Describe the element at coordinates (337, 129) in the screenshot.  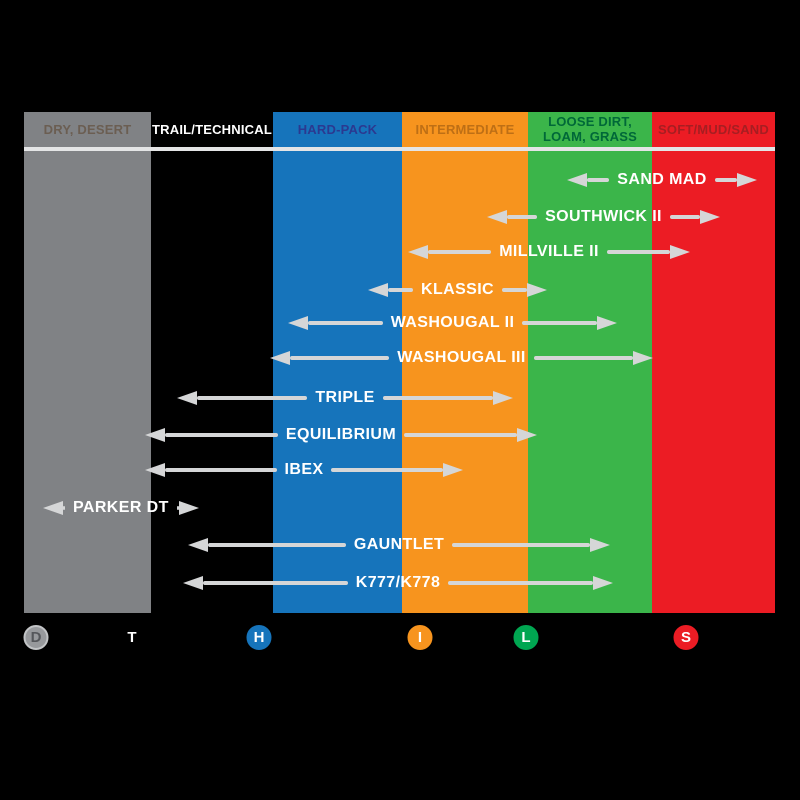
I see `column-header-label: HARD-PACK` at that location.